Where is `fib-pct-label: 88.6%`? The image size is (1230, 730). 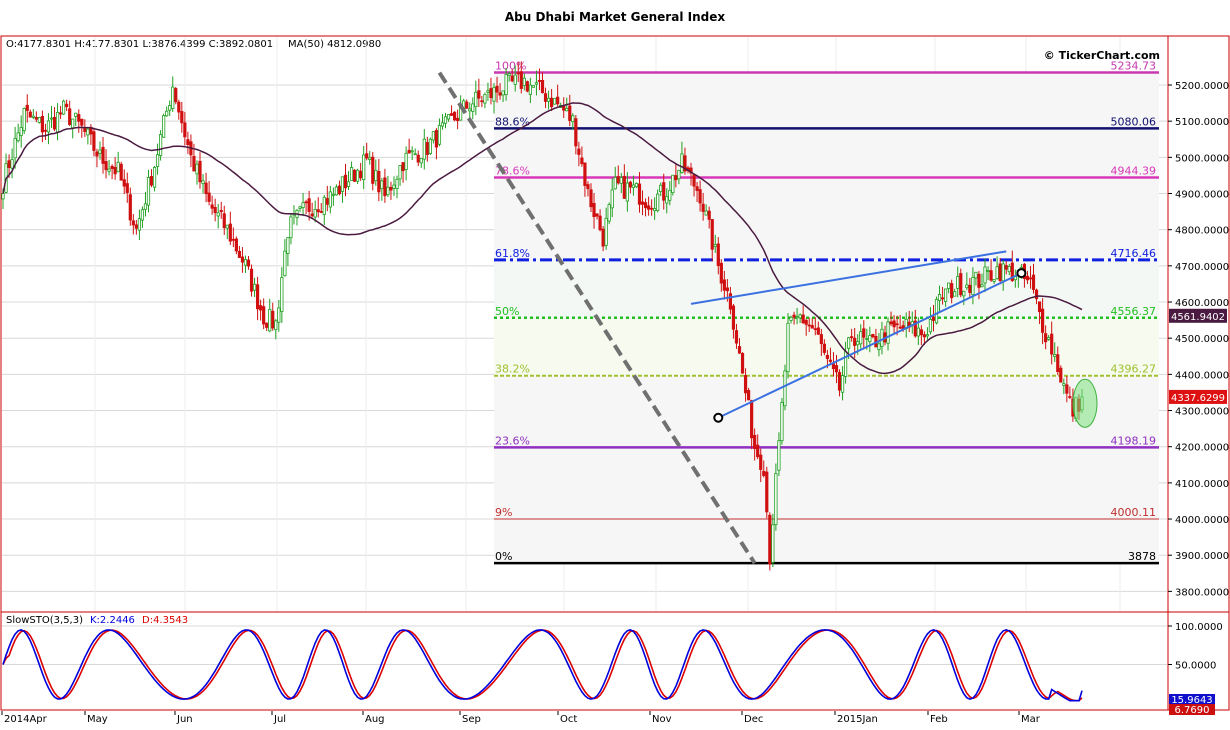 fib-pct-label: 88.6% is located at coordinates (512, 121).